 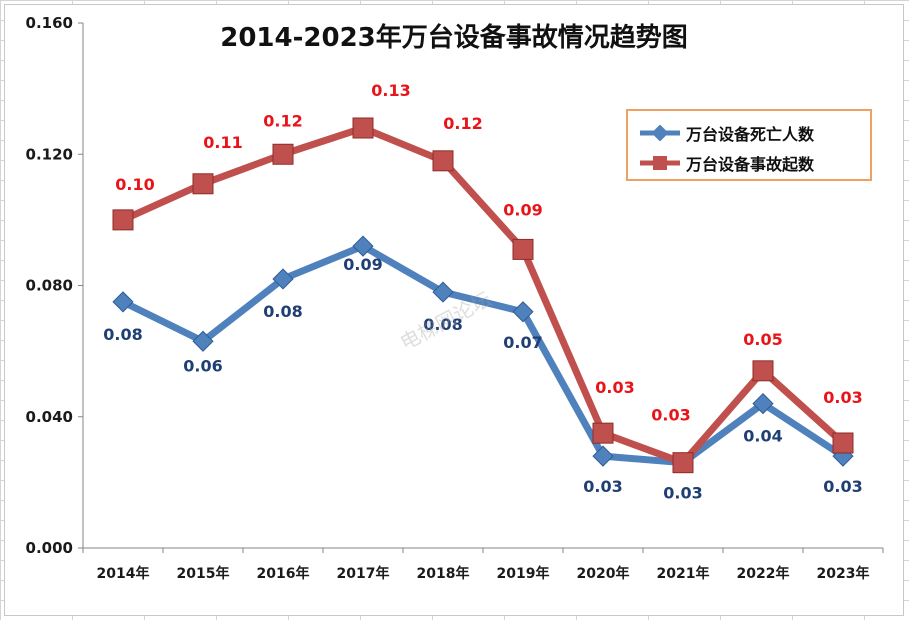 I want to click on y-tick-label: 0.120, so click(x=49, y=154).